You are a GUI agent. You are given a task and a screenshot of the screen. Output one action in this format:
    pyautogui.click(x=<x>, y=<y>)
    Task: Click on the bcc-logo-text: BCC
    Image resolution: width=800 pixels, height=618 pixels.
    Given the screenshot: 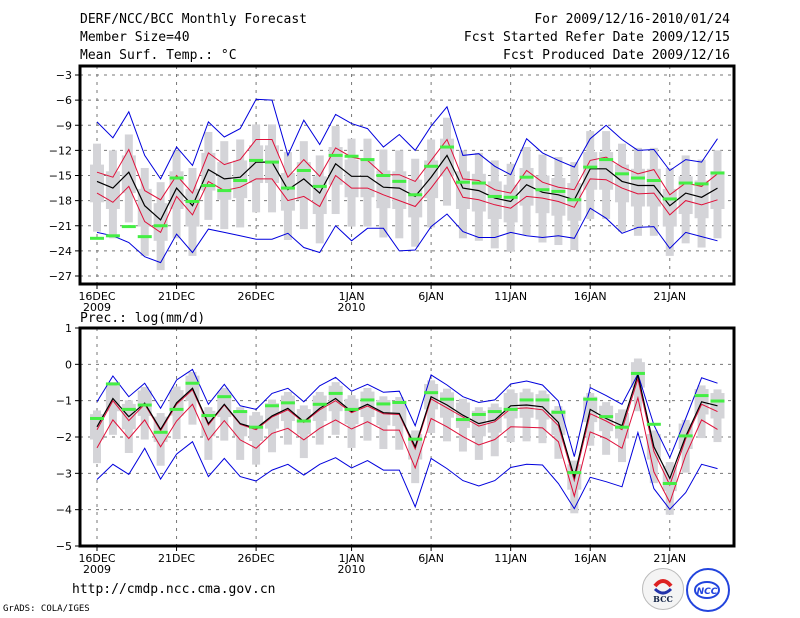 What is the action you would take?
    pyautogui.click(x=663, y=599)
    